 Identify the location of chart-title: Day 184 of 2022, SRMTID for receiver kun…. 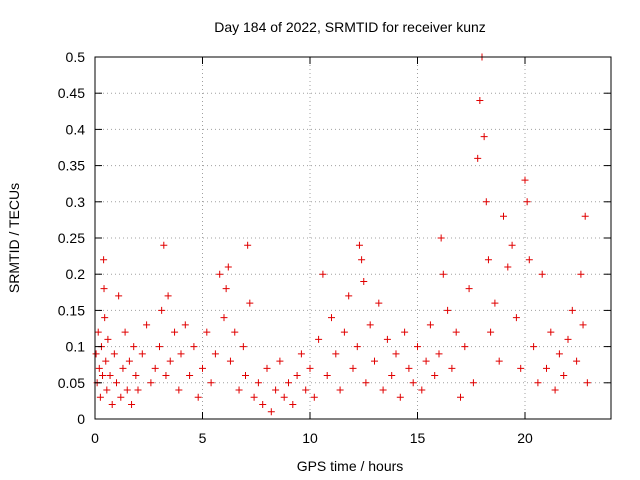
(350, 27).